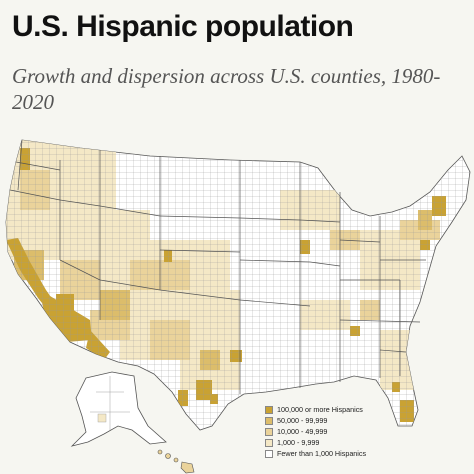  Describe the element at coordinates (322, 453) in the screenshot. I see `legend-label: Fewer than 1,000 Hispanics` at that location.